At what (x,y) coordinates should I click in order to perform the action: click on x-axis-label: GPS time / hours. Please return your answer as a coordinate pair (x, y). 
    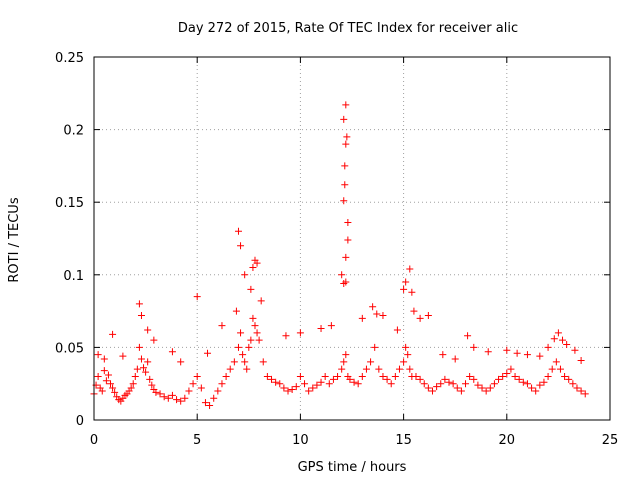
    Looking at the image, I should click on (352, 467).